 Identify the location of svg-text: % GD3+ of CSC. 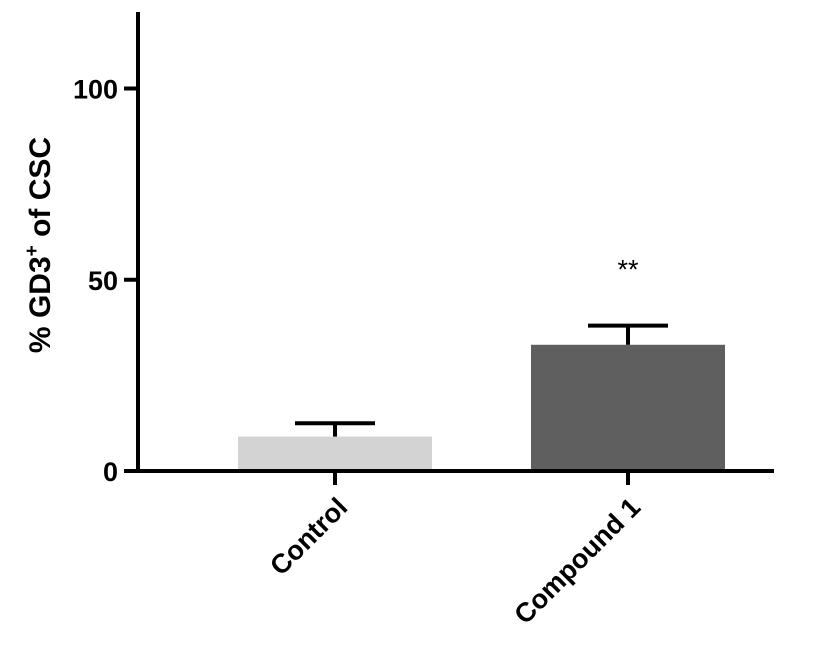
(39, 245).